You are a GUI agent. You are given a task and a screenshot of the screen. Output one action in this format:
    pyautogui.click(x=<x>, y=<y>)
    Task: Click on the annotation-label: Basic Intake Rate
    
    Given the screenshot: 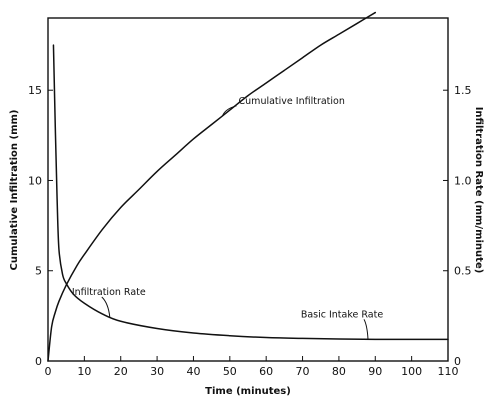 What is the action you would take?
    pyautogui.click(x=342, y=314)
    